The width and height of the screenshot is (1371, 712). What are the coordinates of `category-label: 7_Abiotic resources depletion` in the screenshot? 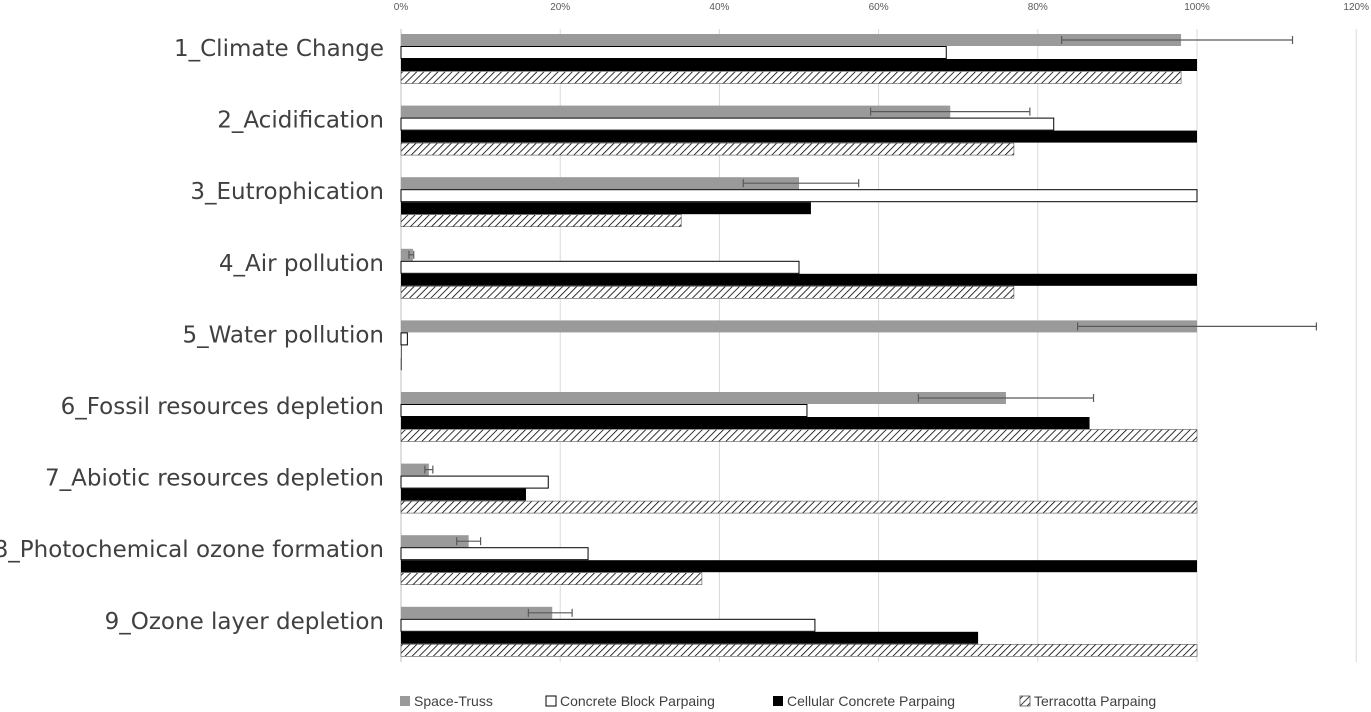 It's located at (214, 479).